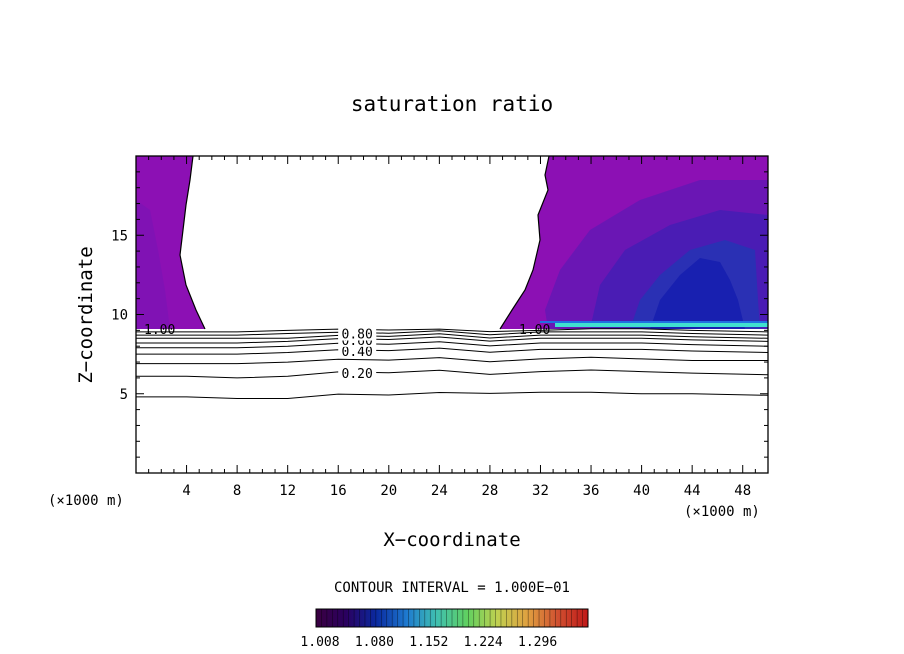 This screenshot has width=904, height=654. What do you see at coordinates (537, 642) in the screenshot?
I see `colorbar-tick-label: 1.296` at bounding box center [537, 642].